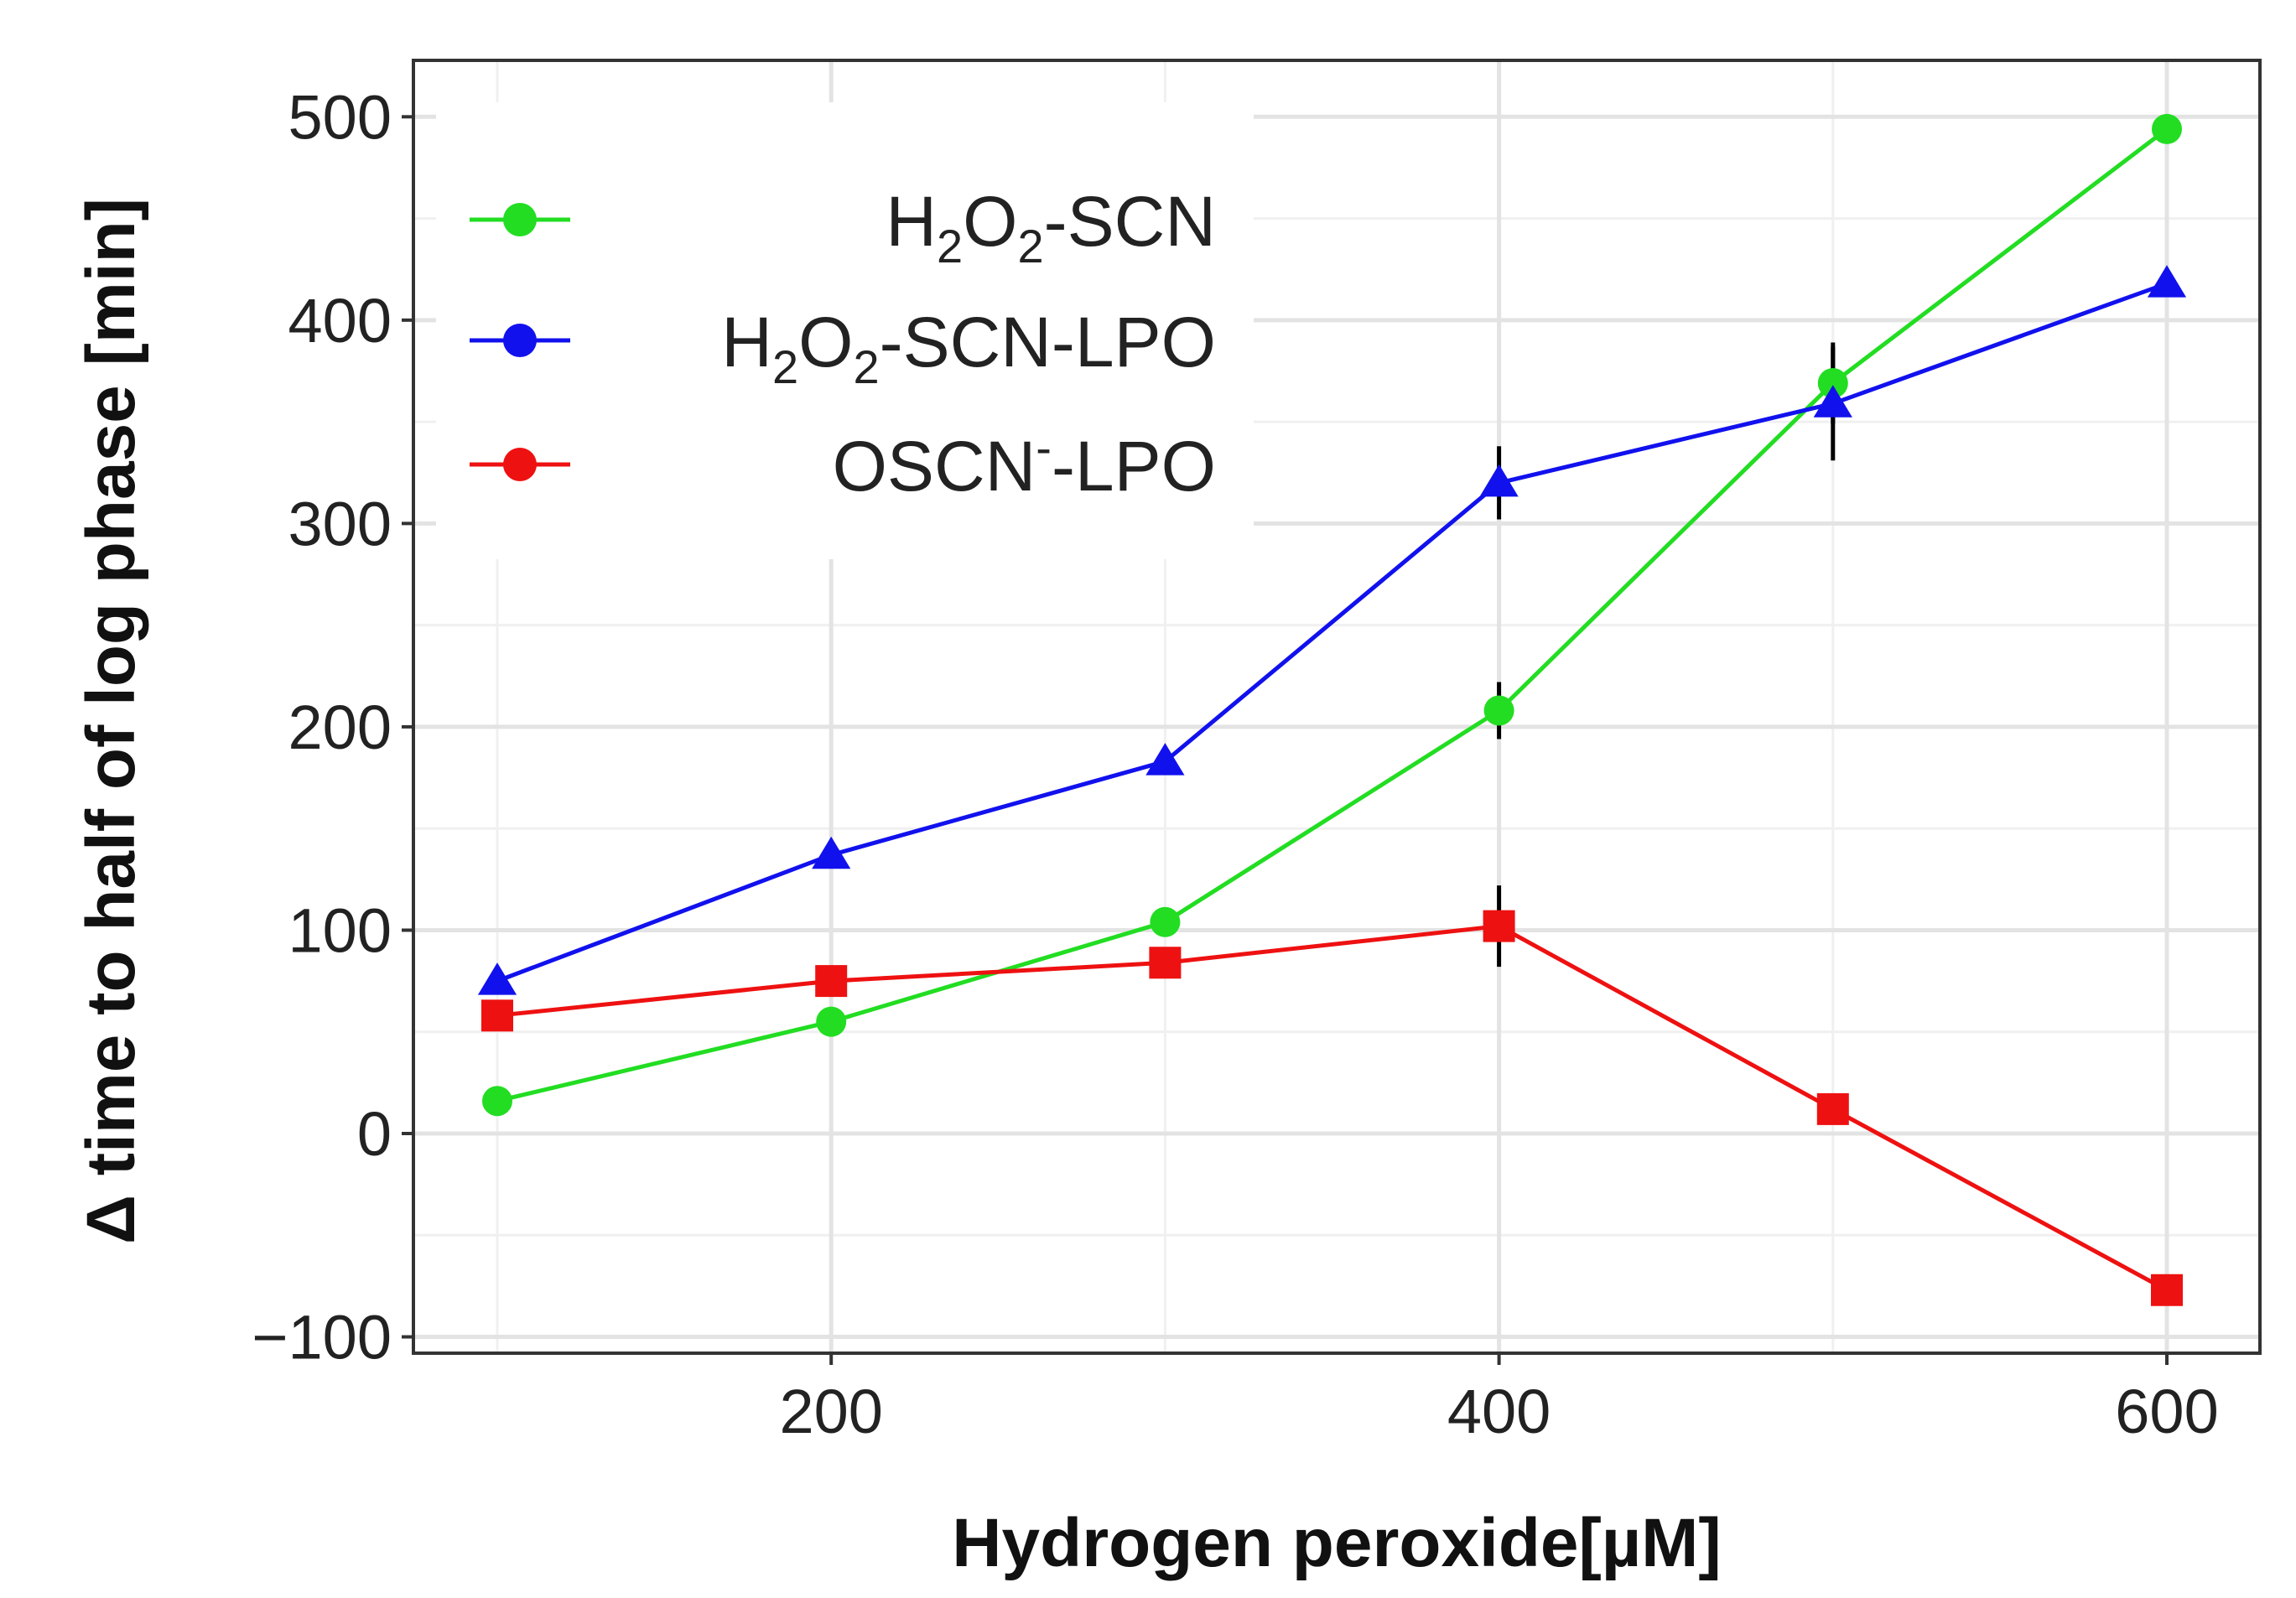  I want to click on legend-background, so click(845, 330).